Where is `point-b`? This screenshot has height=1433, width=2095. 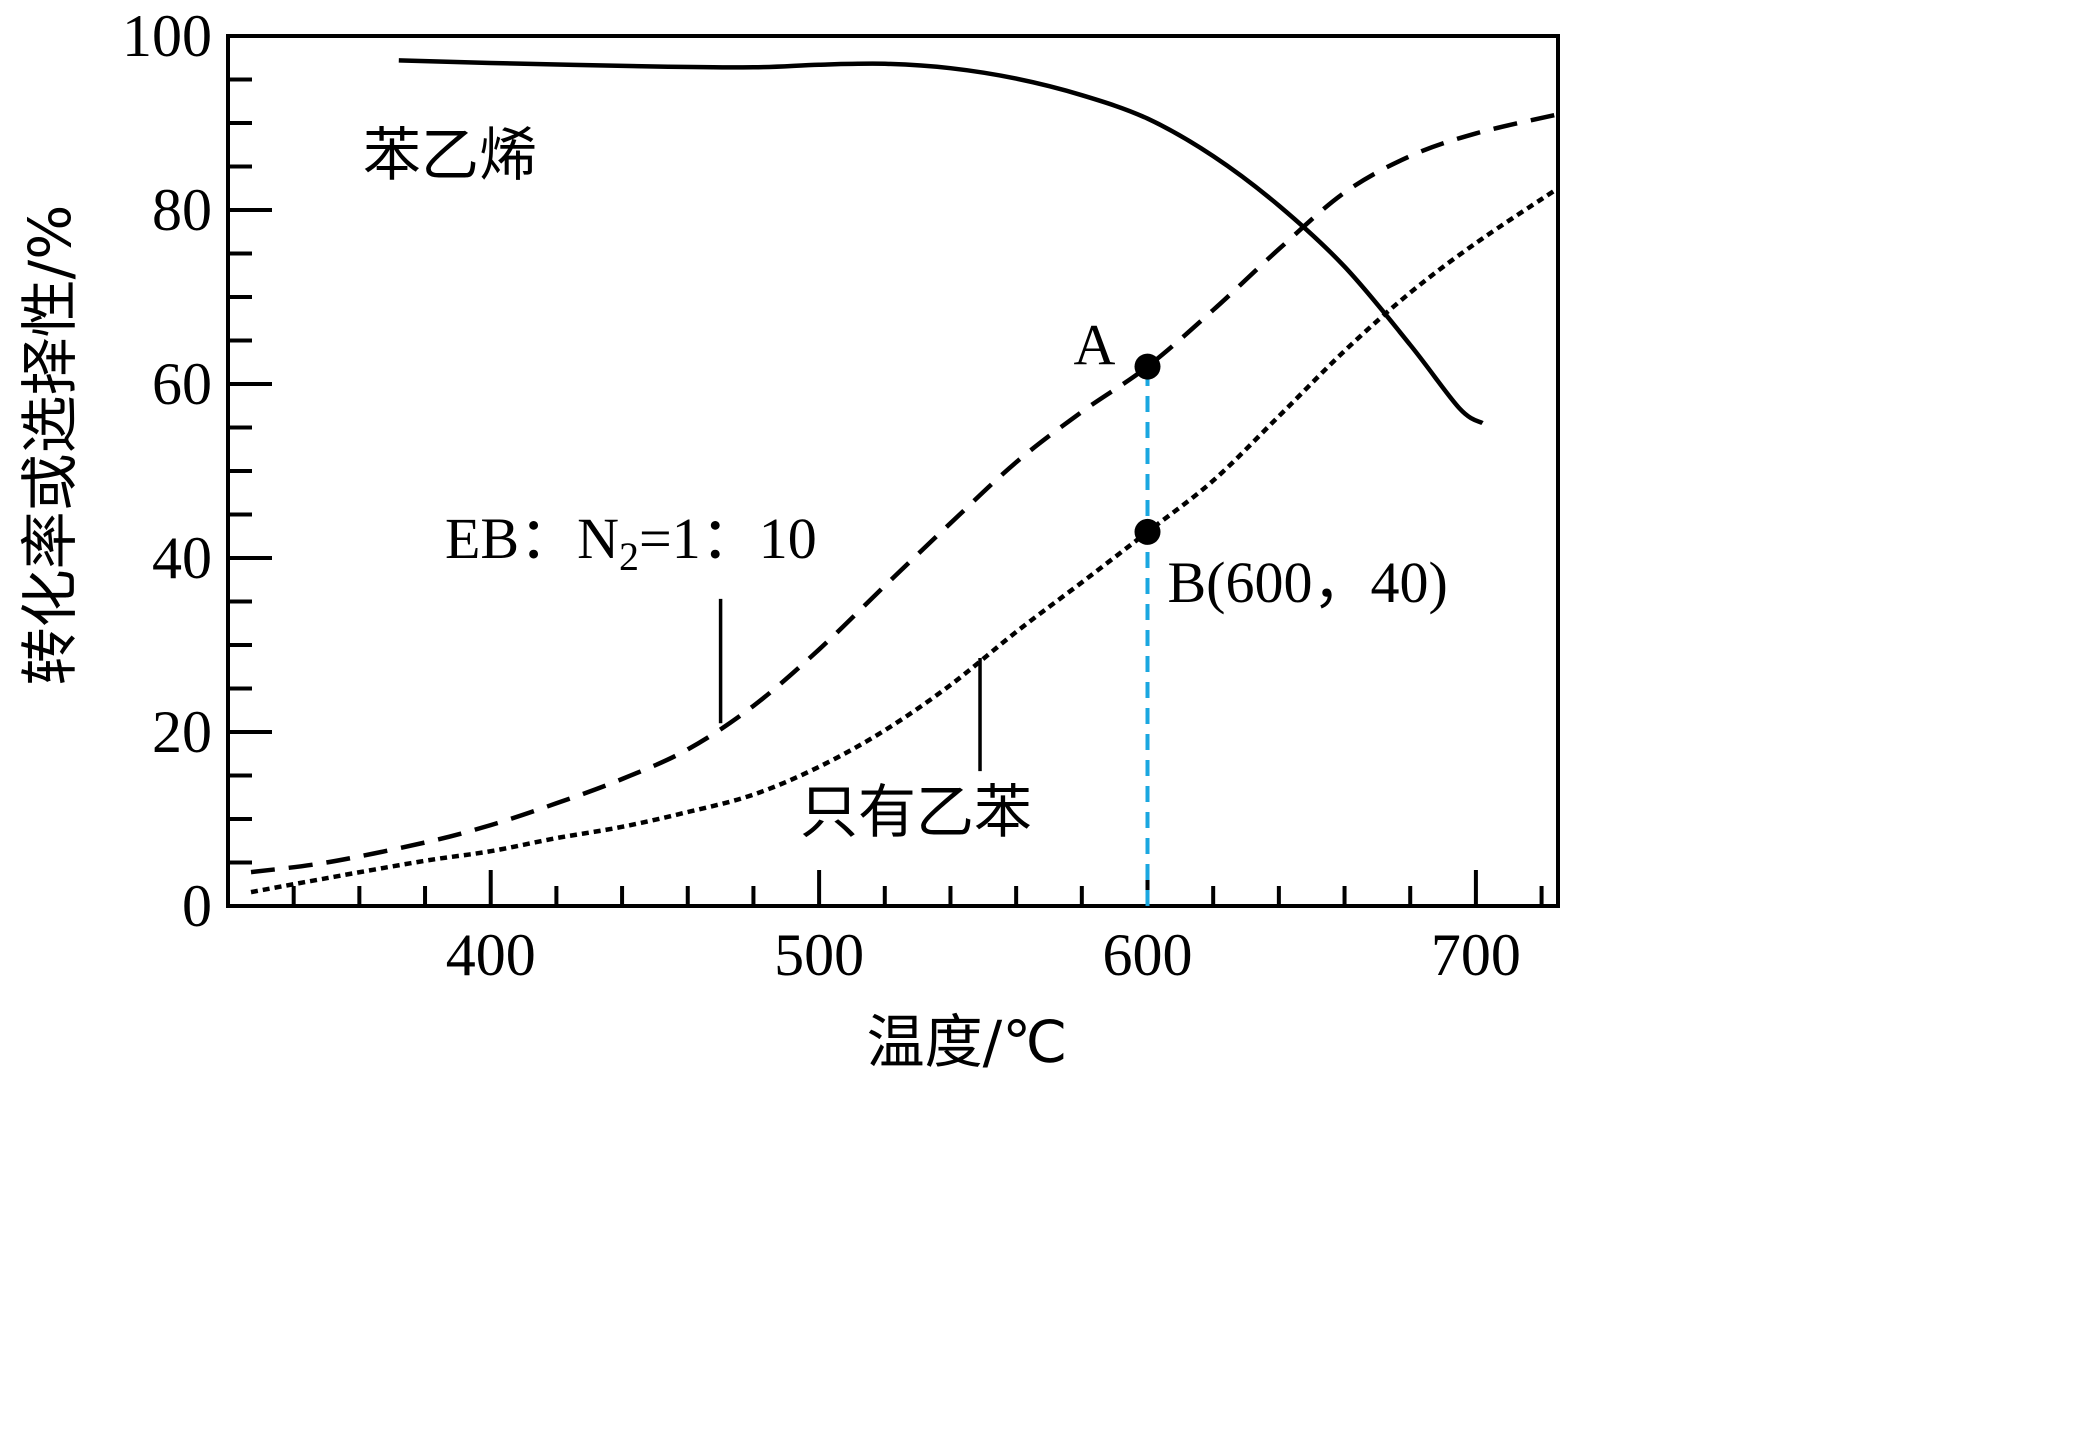 point-b is located at coordinates (1147, 531).